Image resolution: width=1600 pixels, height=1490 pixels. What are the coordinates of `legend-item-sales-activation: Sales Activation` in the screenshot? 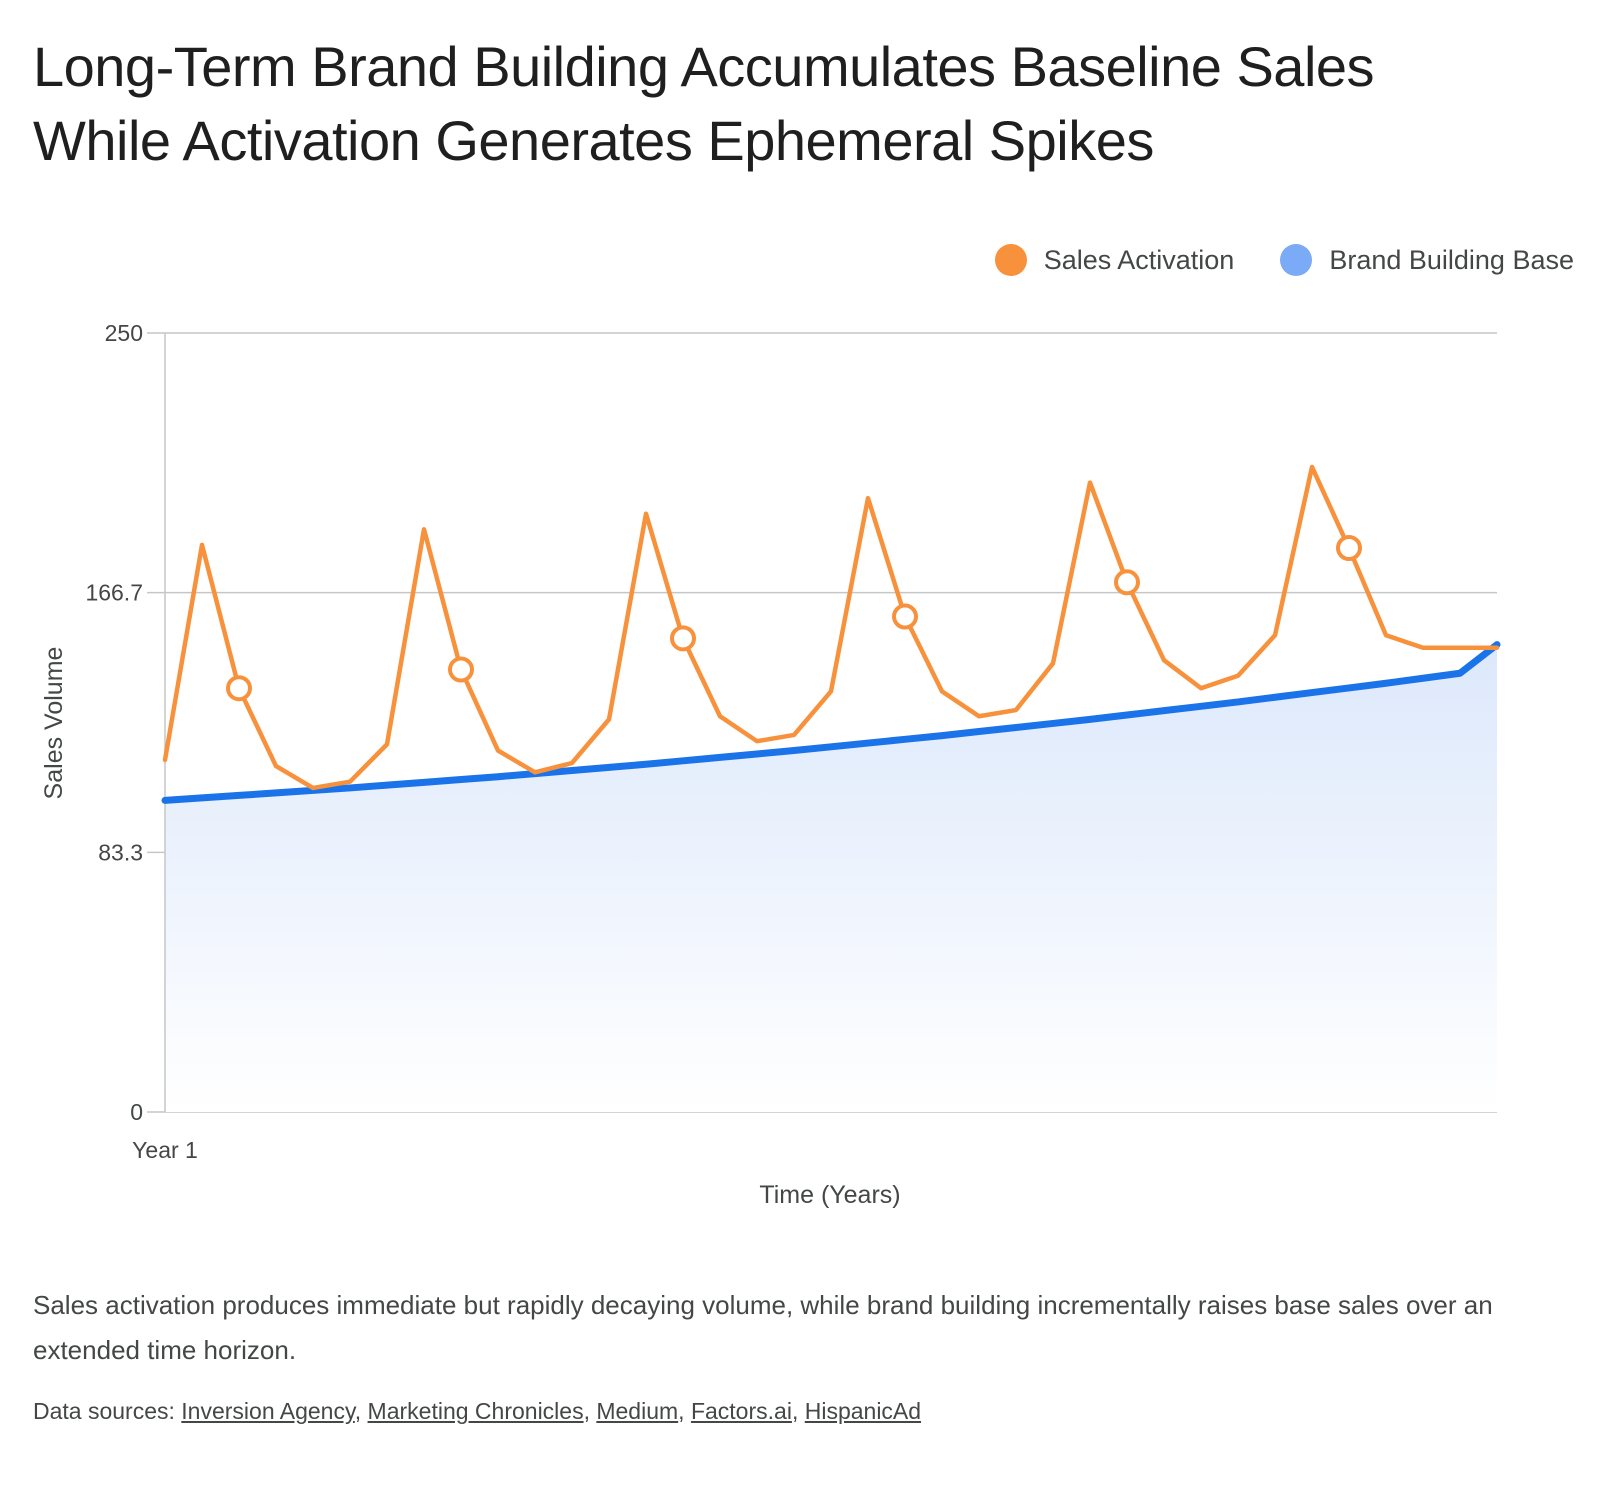 It's located at (1114, 260).